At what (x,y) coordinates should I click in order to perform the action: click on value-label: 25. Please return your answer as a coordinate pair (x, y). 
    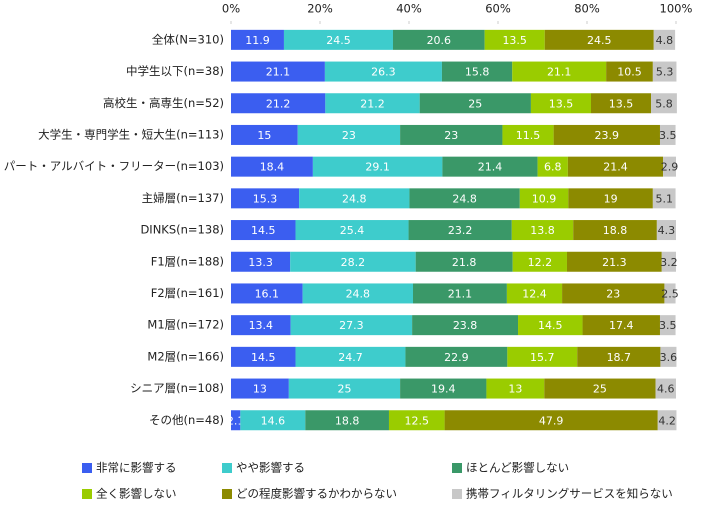
    Looking at the image, I should click on (600, 389).